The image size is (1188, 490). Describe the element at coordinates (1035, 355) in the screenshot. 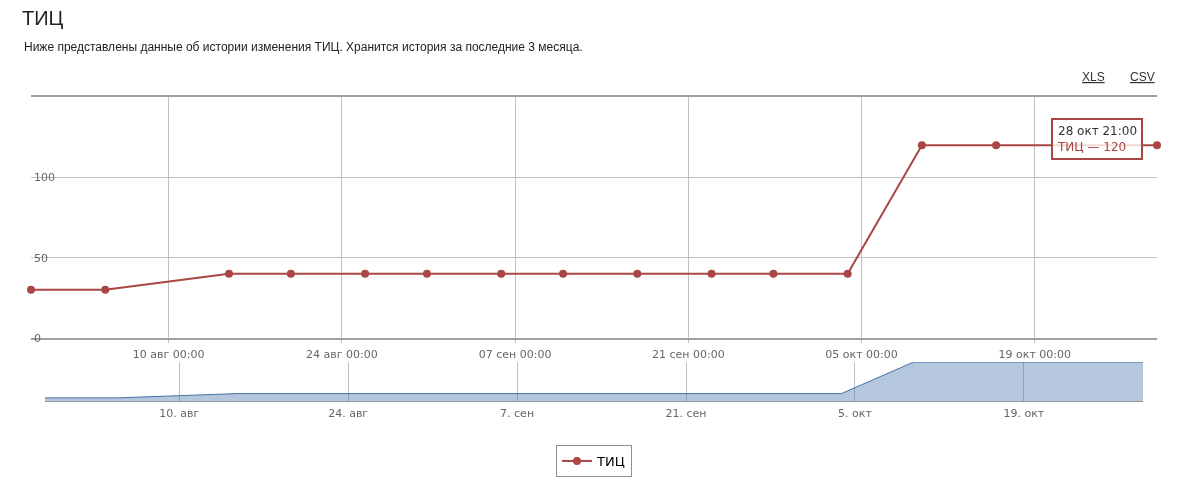

I see `x-tick-label: 19 окт 00:00` at that location.